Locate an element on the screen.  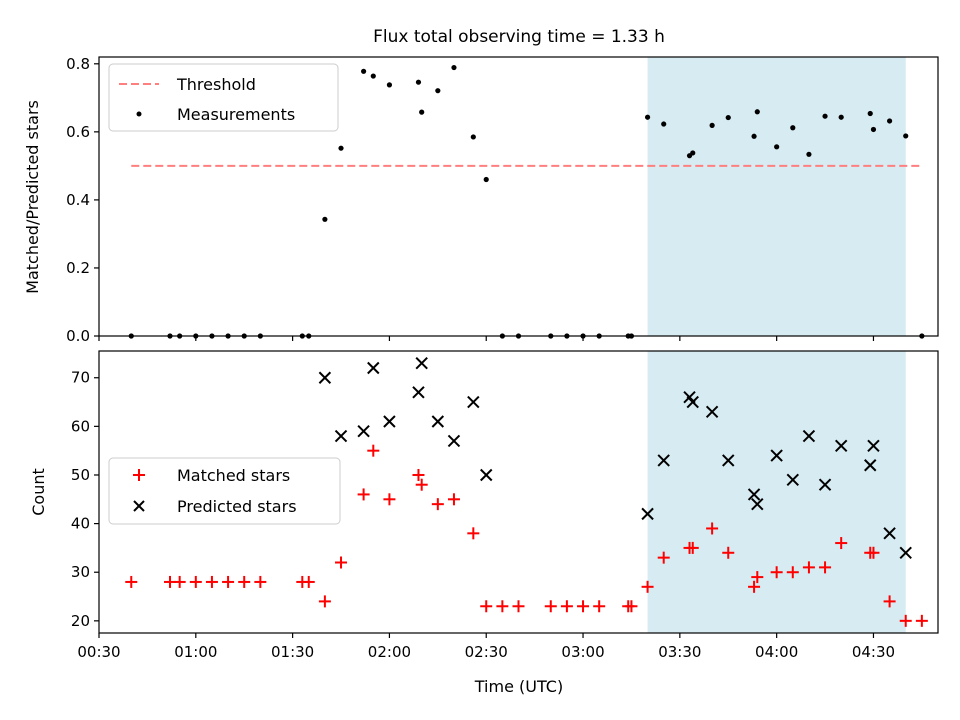
top-y-tick-label: 0.6 is located at coordinates (78, 132).